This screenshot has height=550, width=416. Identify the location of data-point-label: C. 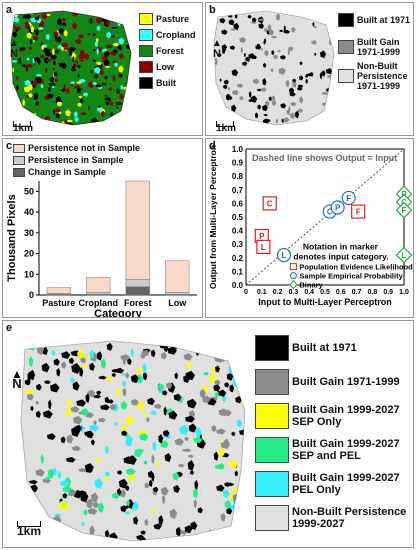
(270, 203).